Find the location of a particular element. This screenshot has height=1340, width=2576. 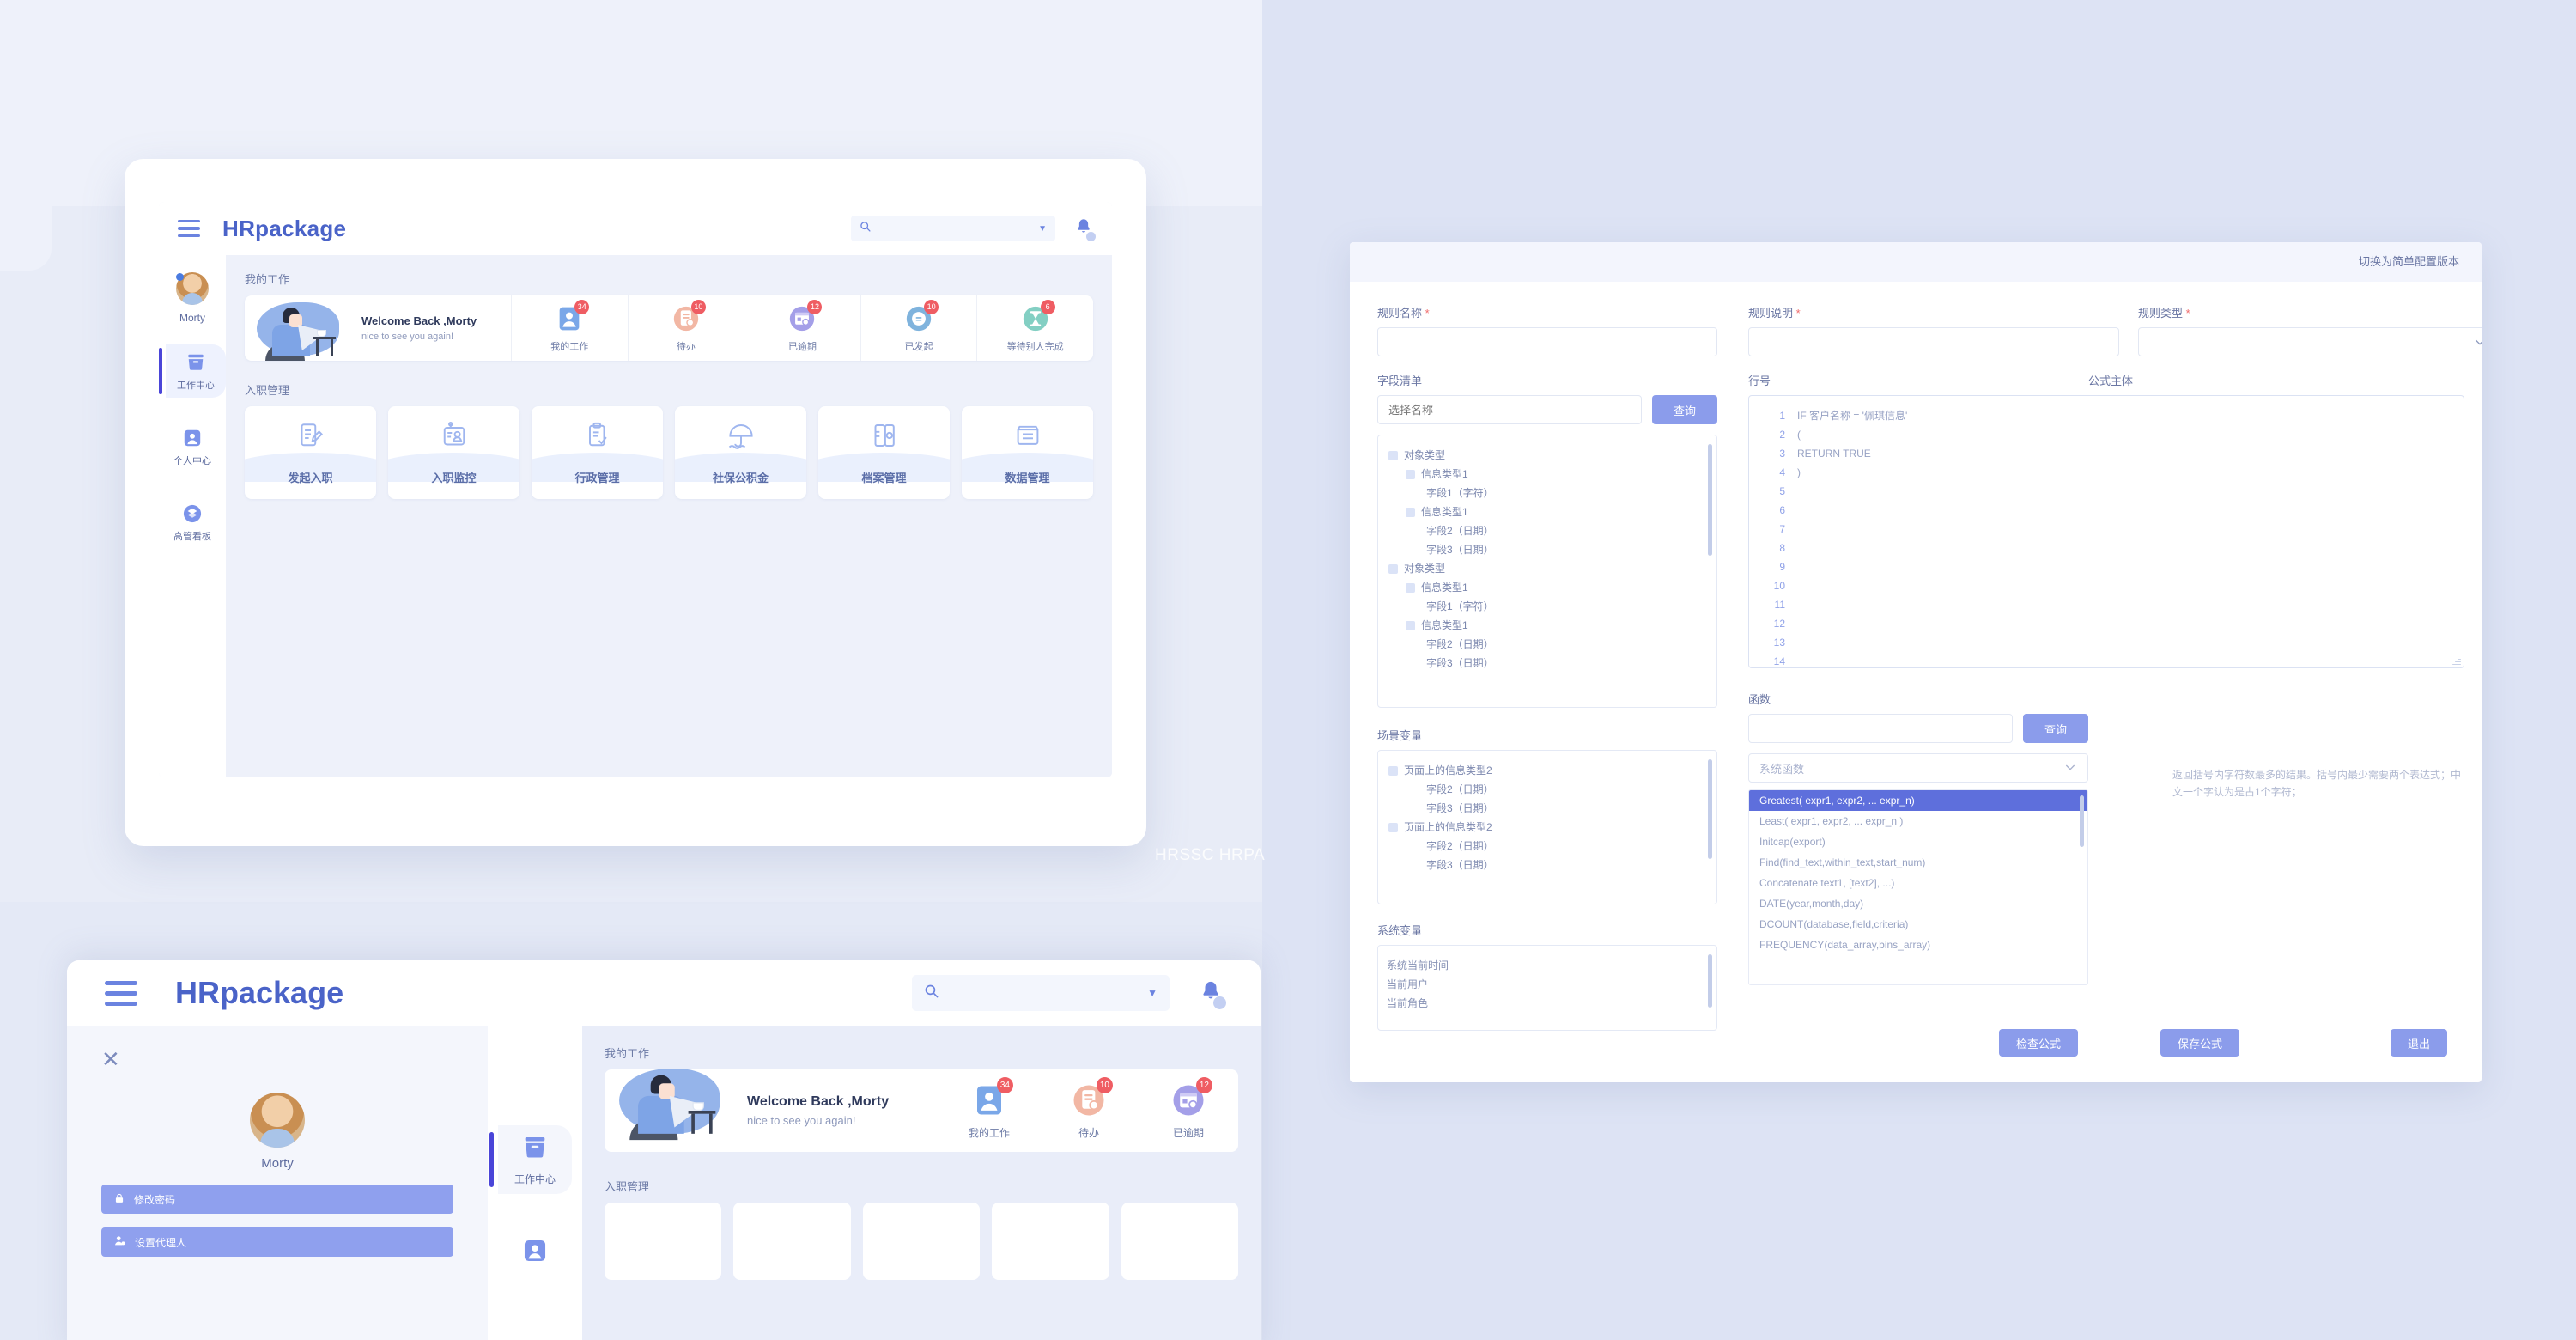

exit-button: 退出 is located at coordinates (2419, 1043).